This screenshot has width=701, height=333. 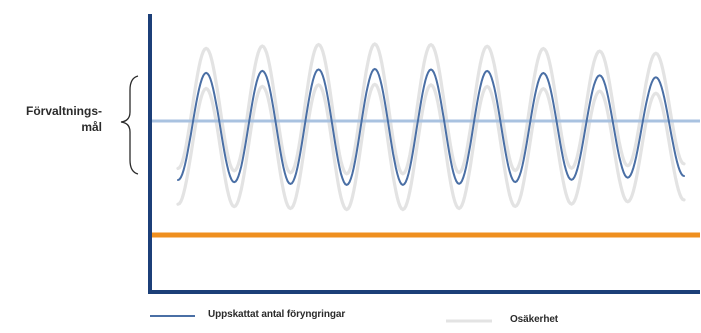 What do you see at coordinates (129, 125) in the screenshot?
I see `target-range-brace` at bounding box center [129, 125].